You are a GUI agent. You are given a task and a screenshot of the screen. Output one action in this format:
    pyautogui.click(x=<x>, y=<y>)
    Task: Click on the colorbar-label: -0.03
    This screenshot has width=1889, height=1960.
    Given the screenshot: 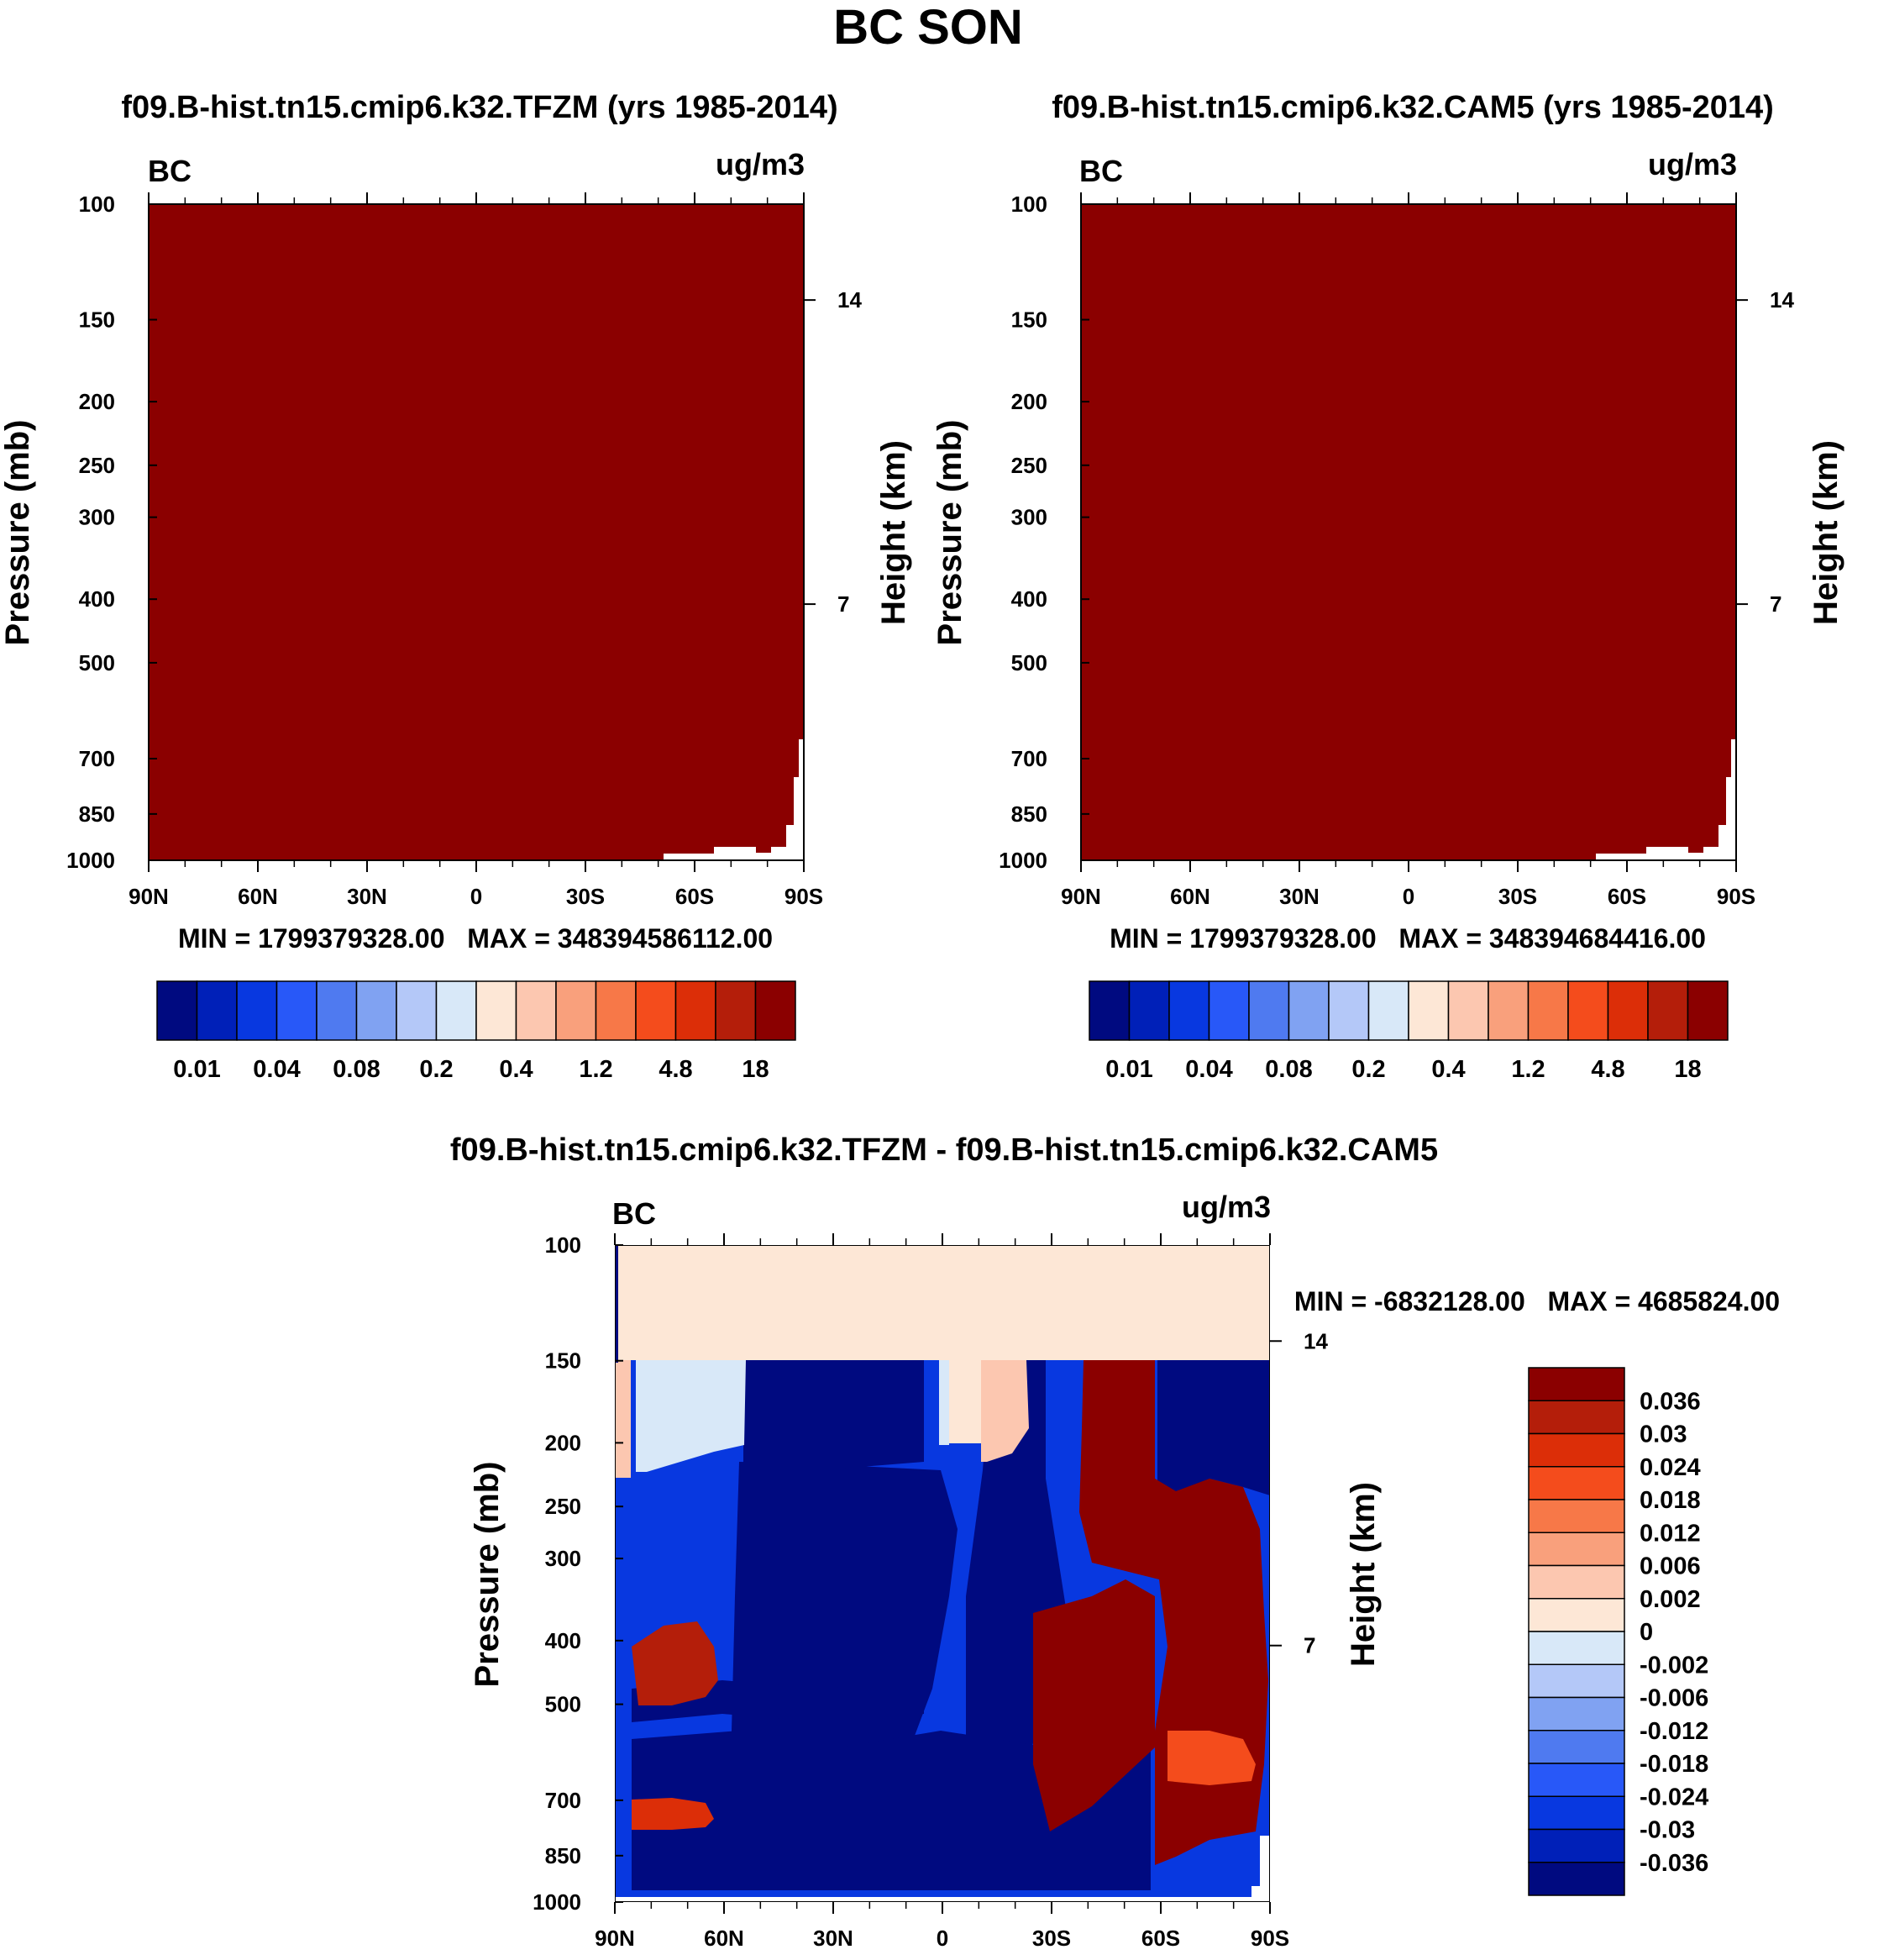 What is the action you would take?
    pyautogui.click(x=1667, y=1830)
    